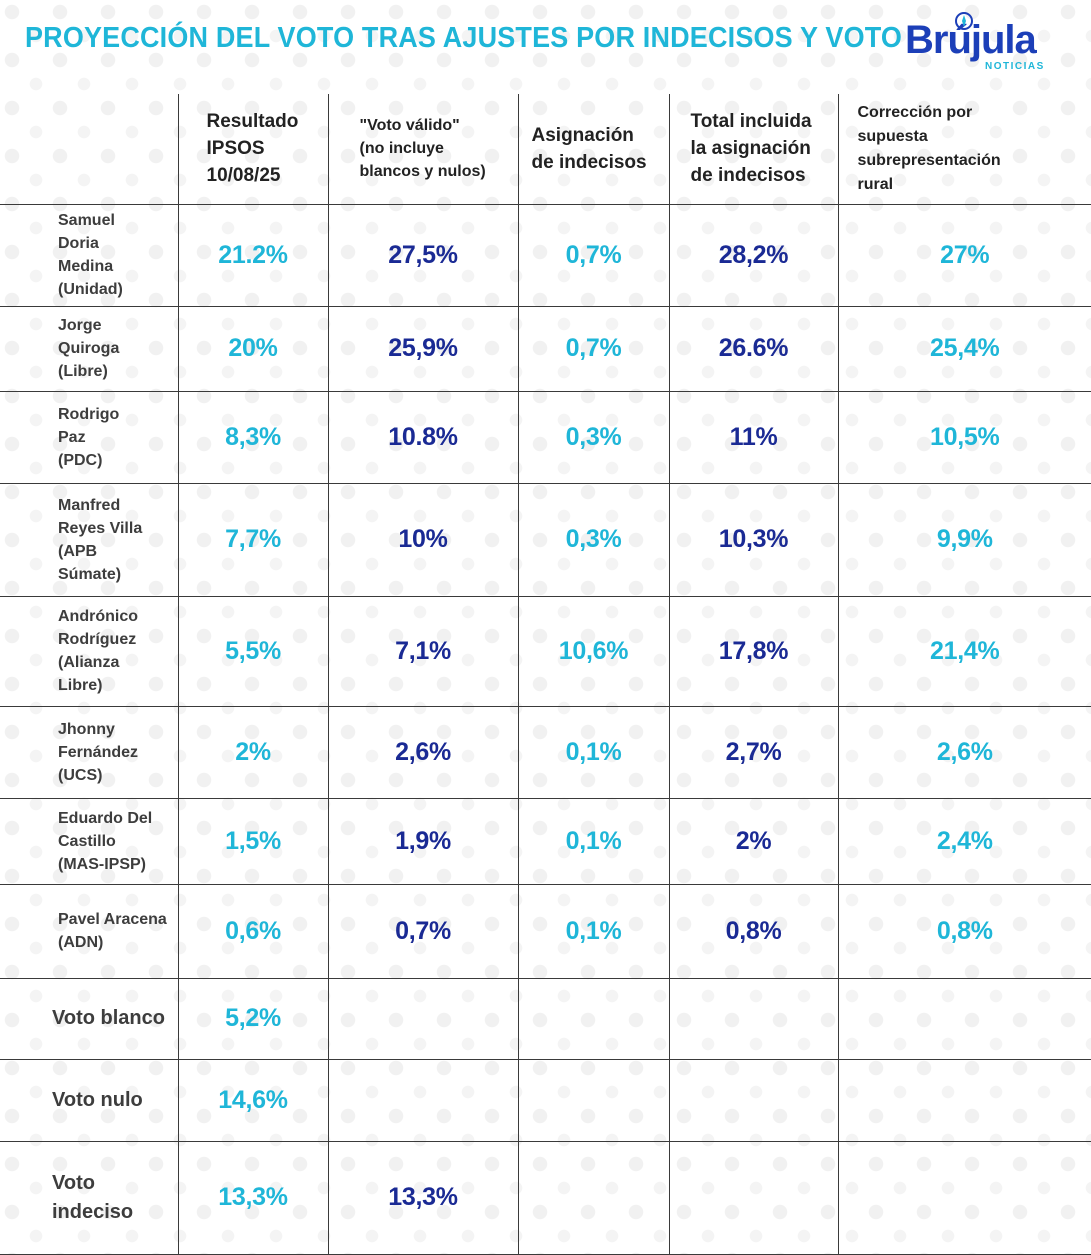  I want to click on row-label: Voto indeciso, so click(89, 1198).